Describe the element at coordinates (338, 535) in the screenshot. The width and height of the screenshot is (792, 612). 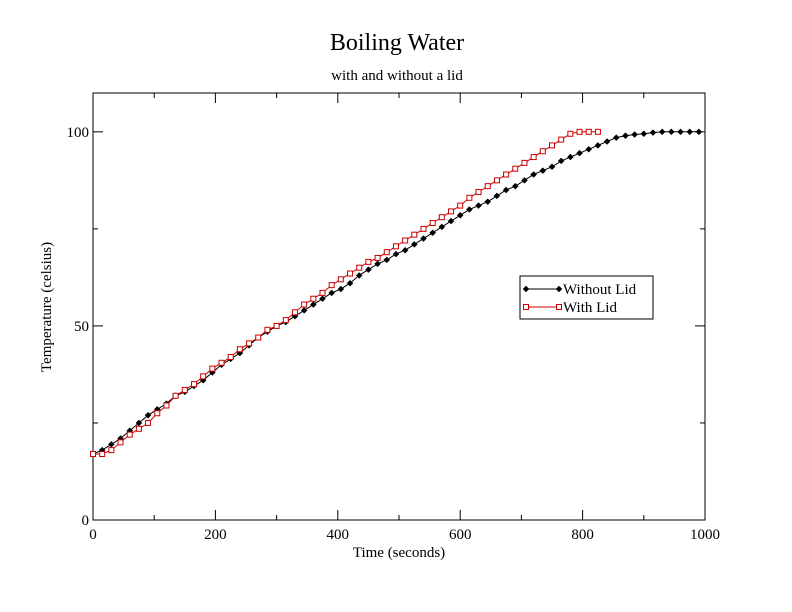
I see `x-tick-label: 400` at that location.